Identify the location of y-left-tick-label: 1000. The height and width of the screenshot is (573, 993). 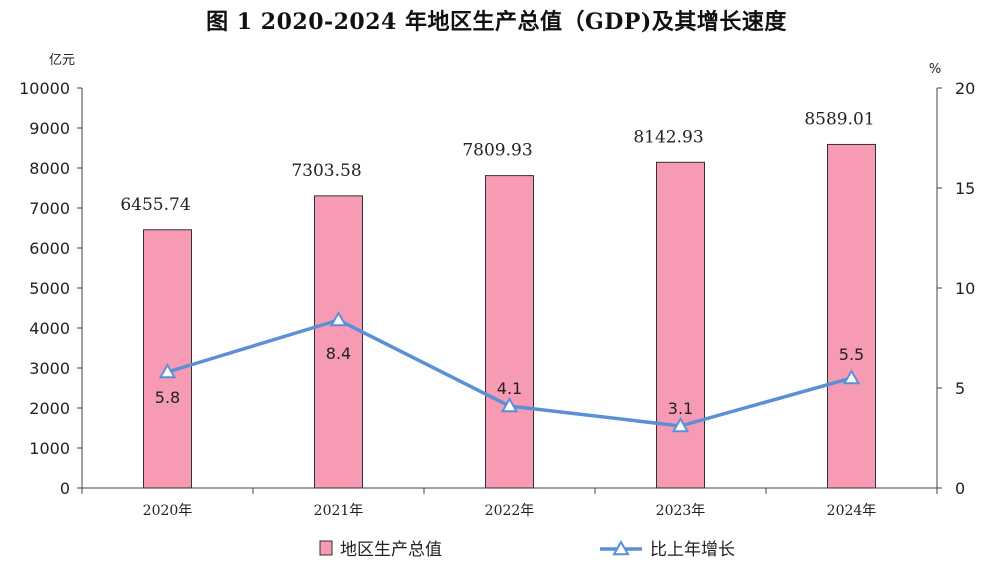
(49, 448).